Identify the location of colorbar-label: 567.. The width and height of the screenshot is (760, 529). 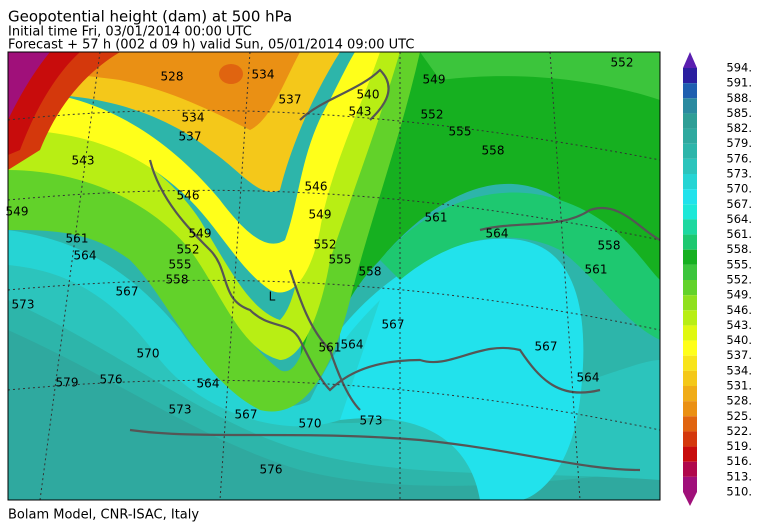
(739, 204).